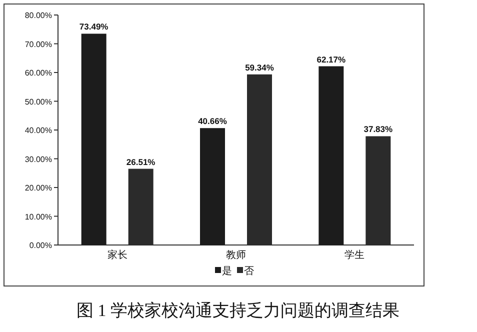 The height and width of the screenshot is (332, 477). What do you see at coordinates (141, 161) in the screenshot?
I see `text: 26.51%` at bounding box center [141, 161].